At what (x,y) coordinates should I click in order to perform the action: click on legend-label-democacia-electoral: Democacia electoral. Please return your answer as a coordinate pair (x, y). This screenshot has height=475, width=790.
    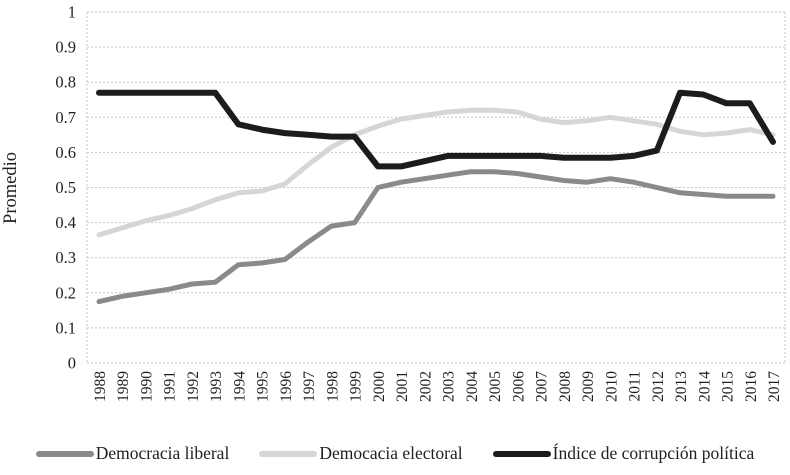
    Looking at the image, I should click on (391, 453).